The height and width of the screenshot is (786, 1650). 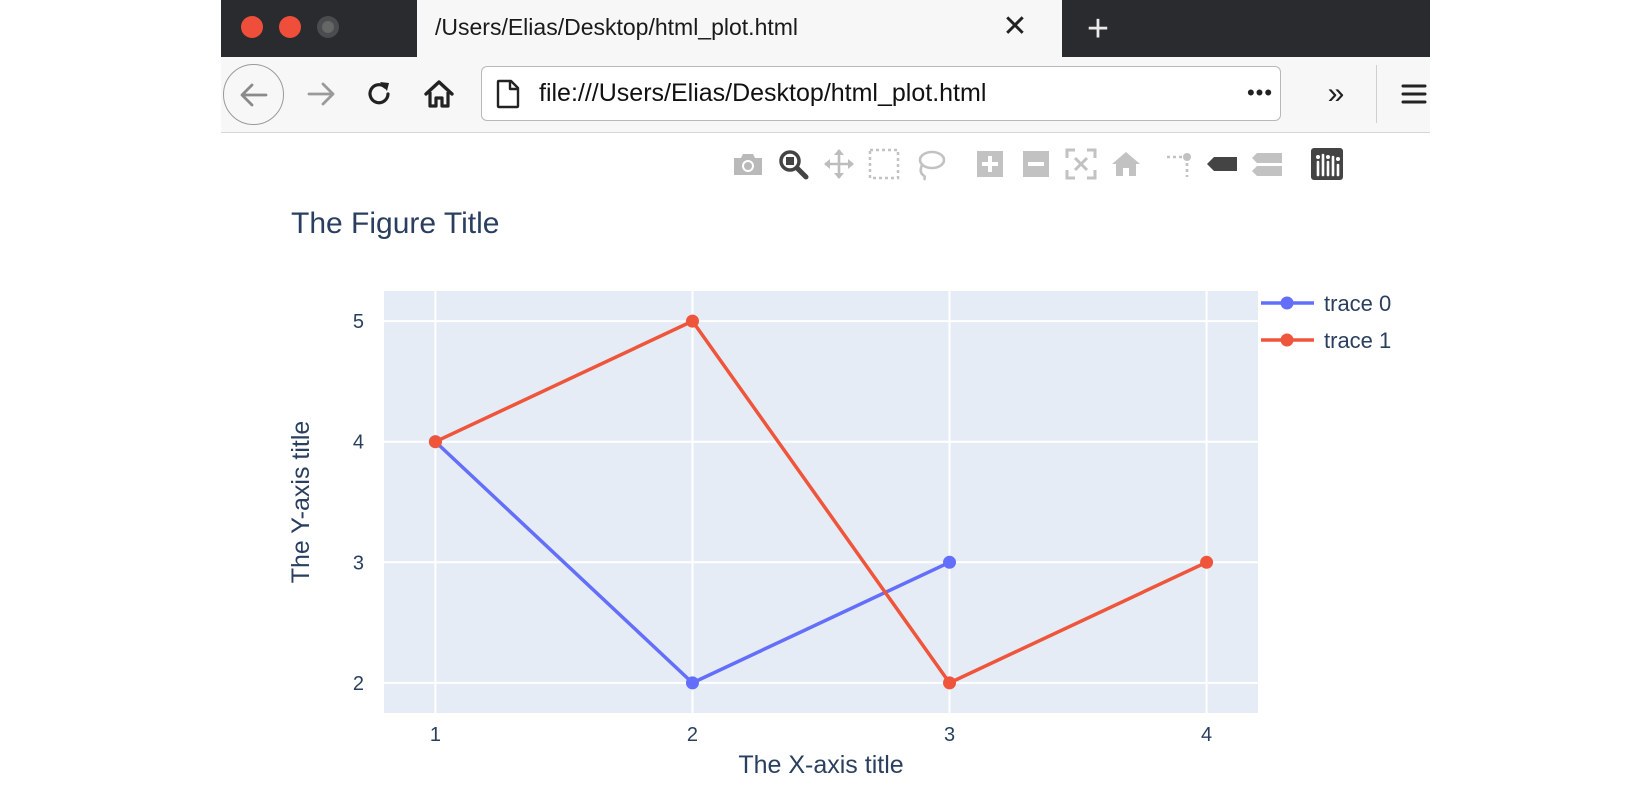 What do you see at coordinates (328, 27) in the screenshot?
I see `window-maximize-button` at bounding box center [328, 27].